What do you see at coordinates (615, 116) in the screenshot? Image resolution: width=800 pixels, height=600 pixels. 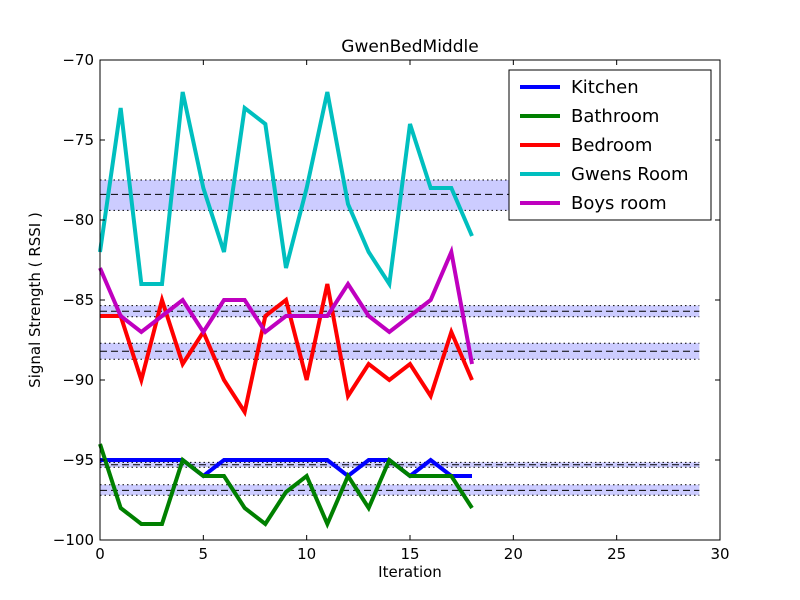 I see `legend-label: Bathroom` at bounding box center [615, 116].